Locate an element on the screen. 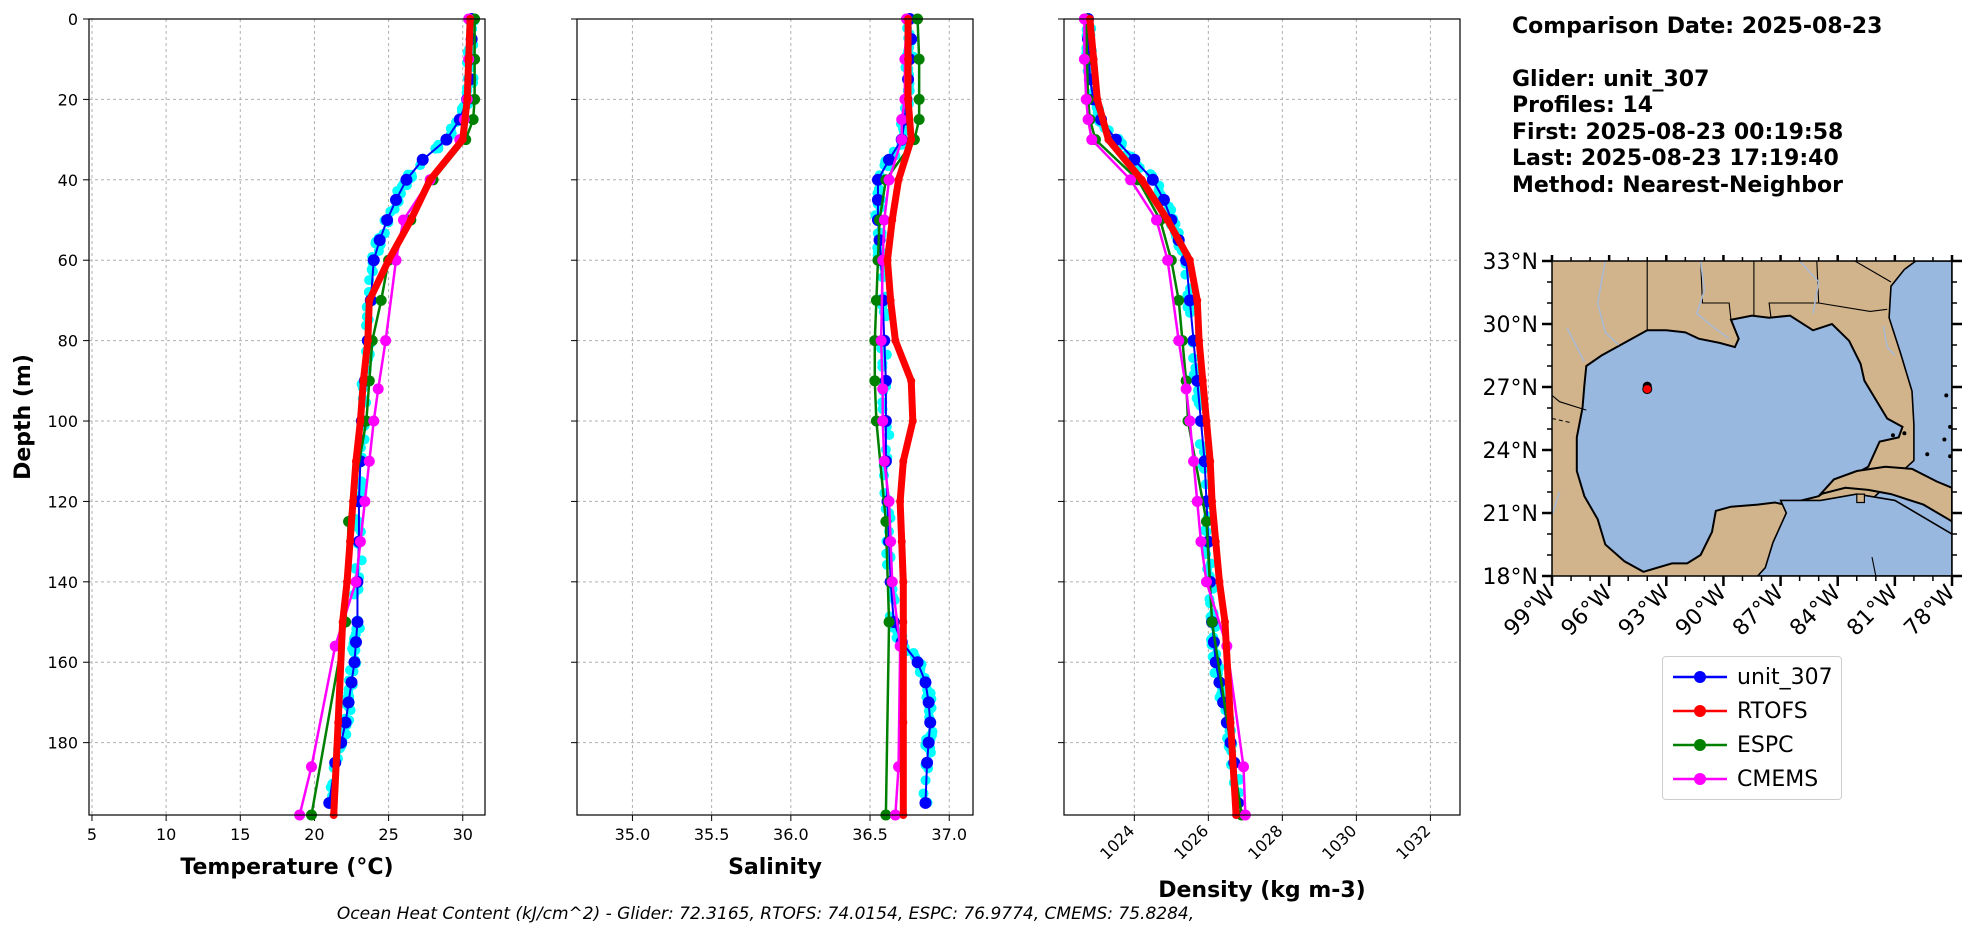  interpolation-method: Method: Nearest-Neighbor is located at coordinates (1677, 185).